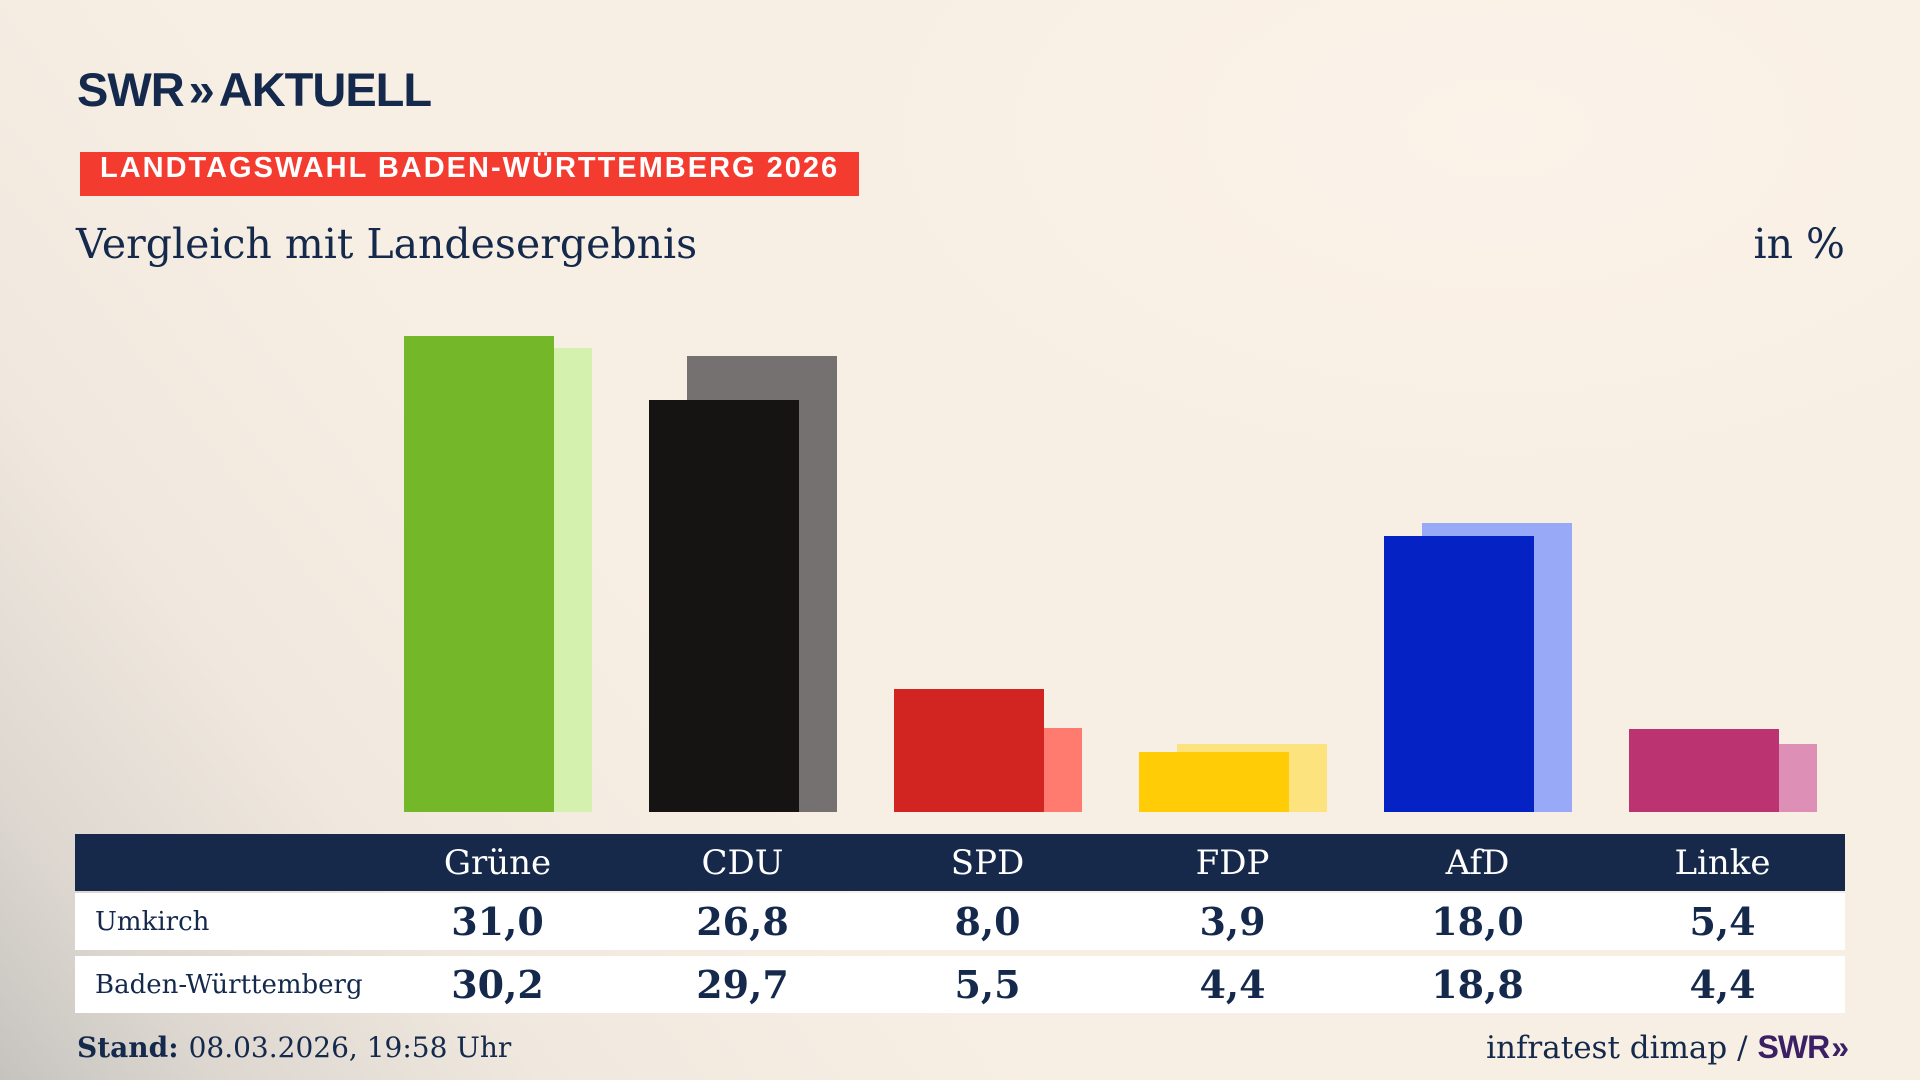  What do you see at coordinates (1703, 770) in the screenshot?
I see `bar-umkirch-linke` at bounding box center [1703, 770].